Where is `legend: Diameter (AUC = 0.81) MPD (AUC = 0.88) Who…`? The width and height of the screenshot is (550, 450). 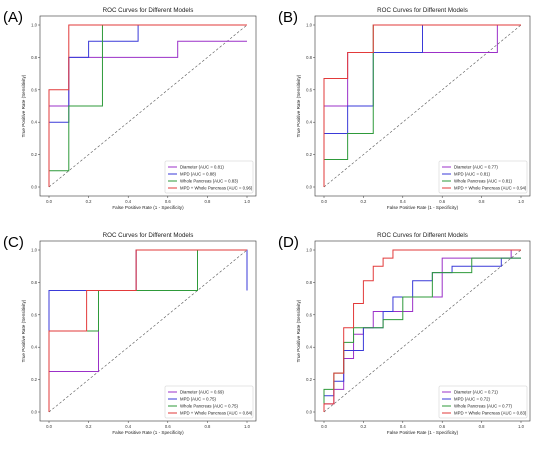
legend: Diameter (AUC = 0.81) MPD (AUC = 0.88) Who… is located at coordinates (209, 177).